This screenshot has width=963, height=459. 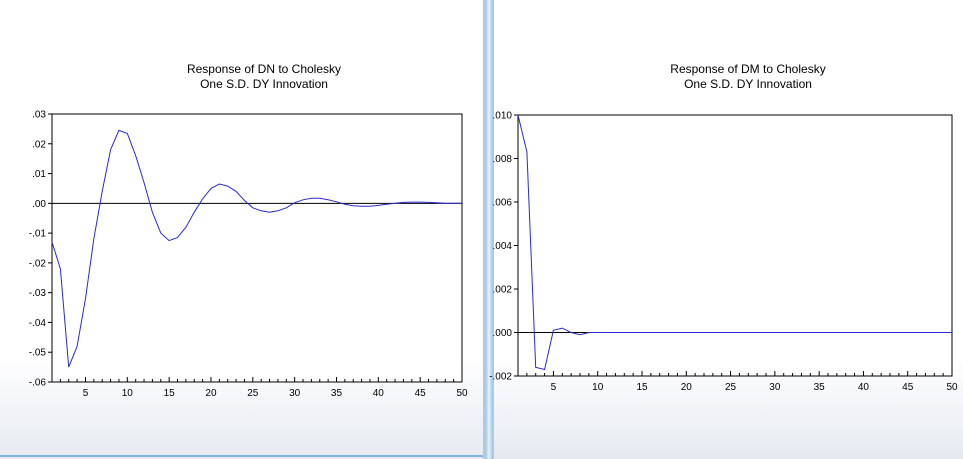 I want to click on panel-bottom-border, so click(x=241, y=456).